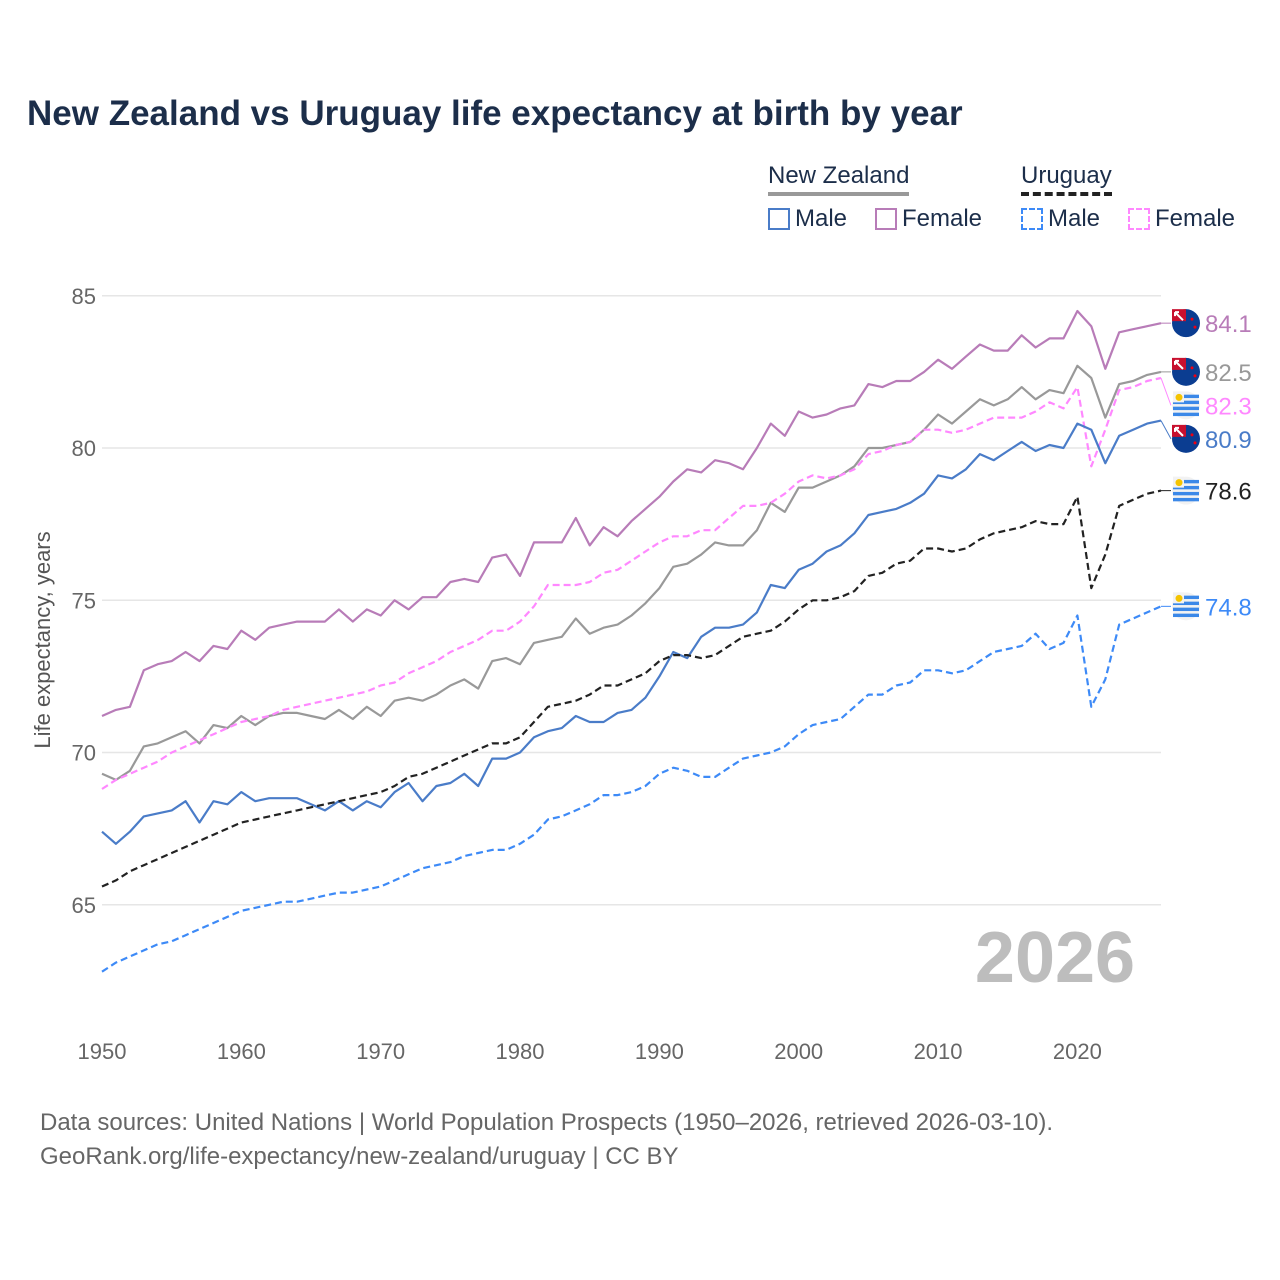 The width and height of the screenshot is (1280, 1280). Describe the element at coordinates (1228, 406) in the screenshot. I see `end-value-label: 82.3` at that location.